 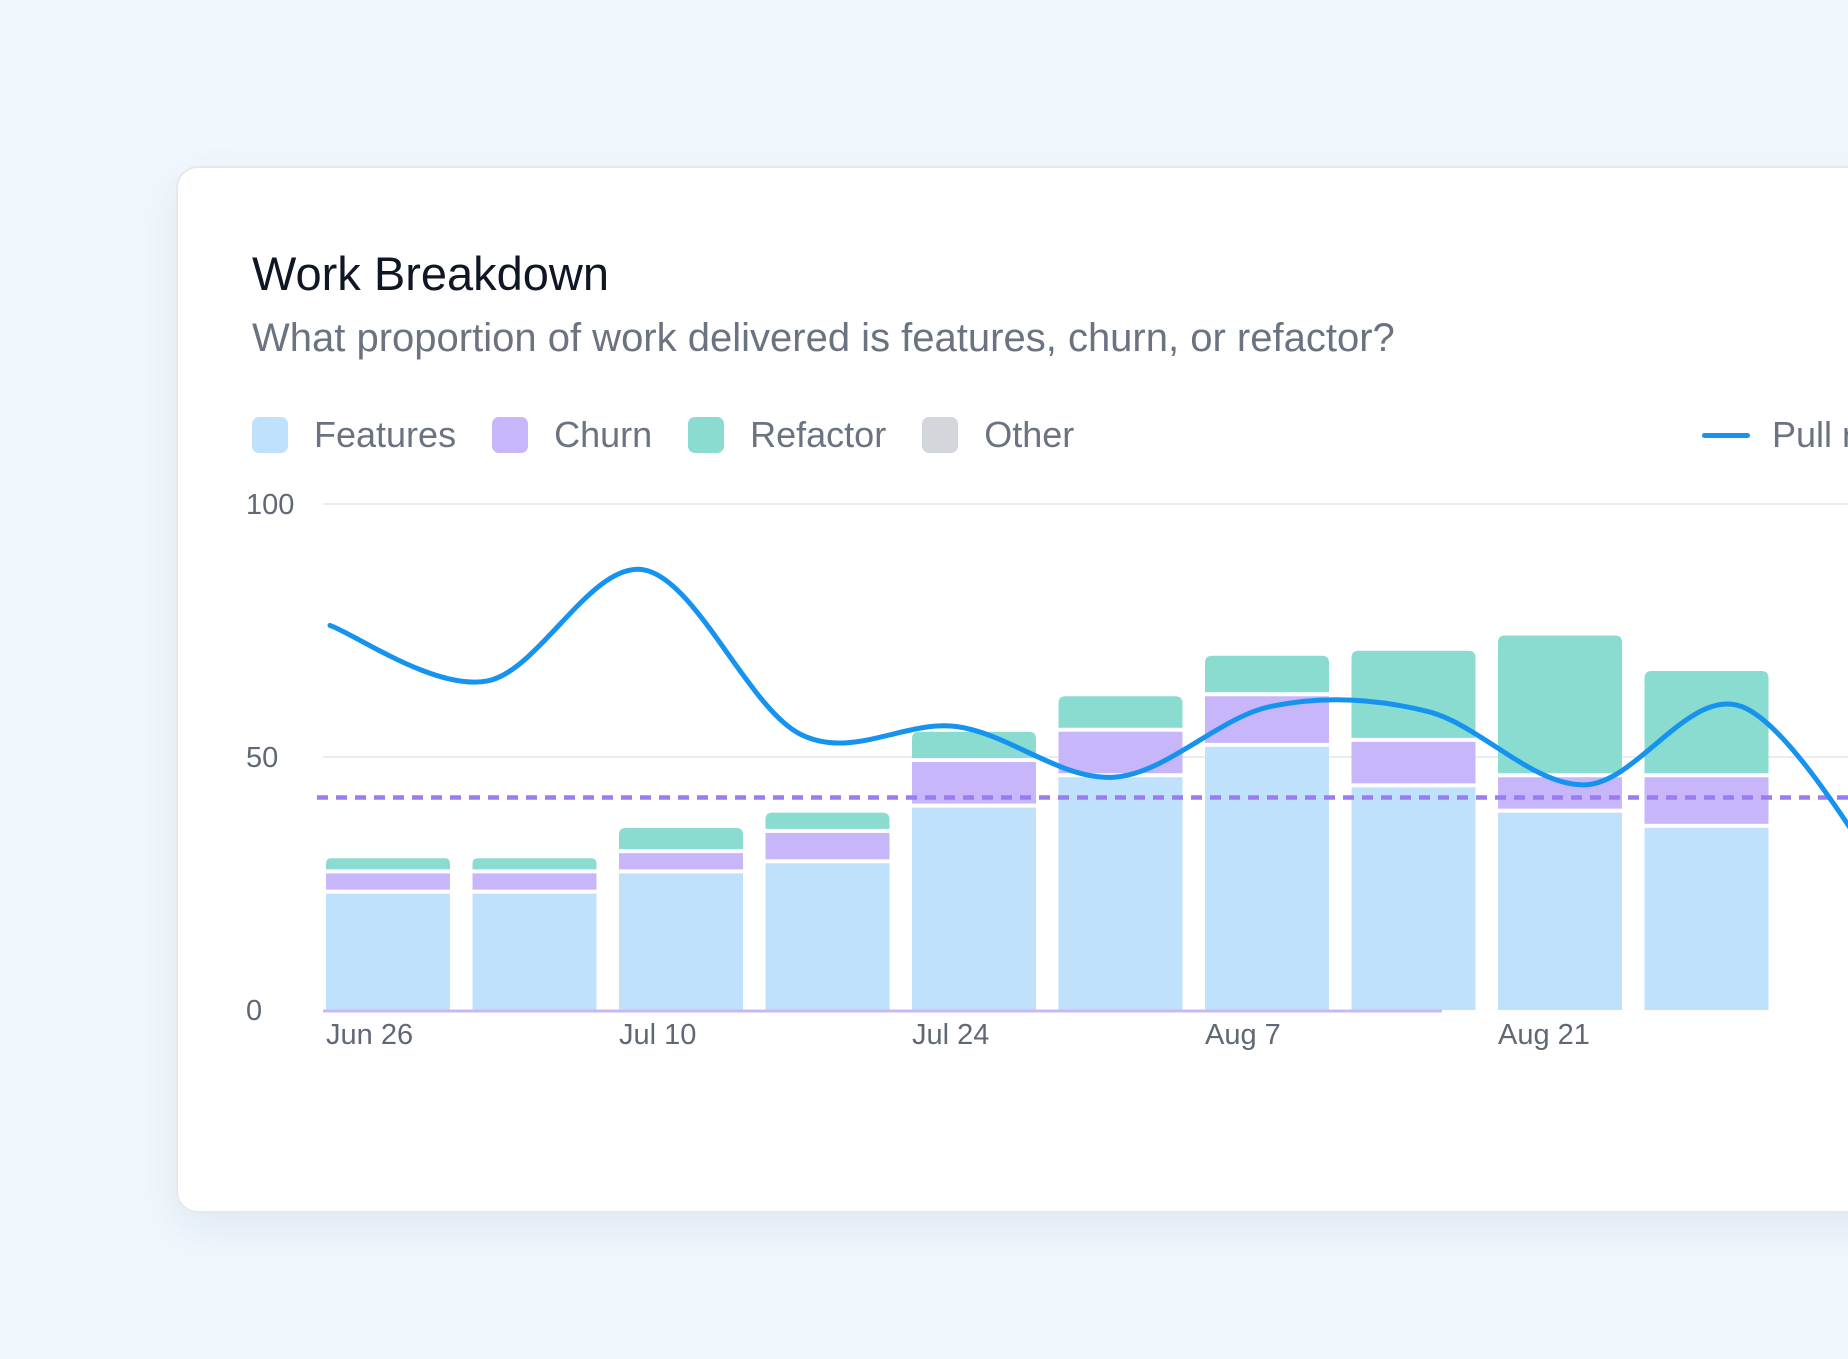 What do you see at coordinates (1706, 722) in the screenshot?
I see `bar-aug-28-refactor` at bounding box center [1706, 722].